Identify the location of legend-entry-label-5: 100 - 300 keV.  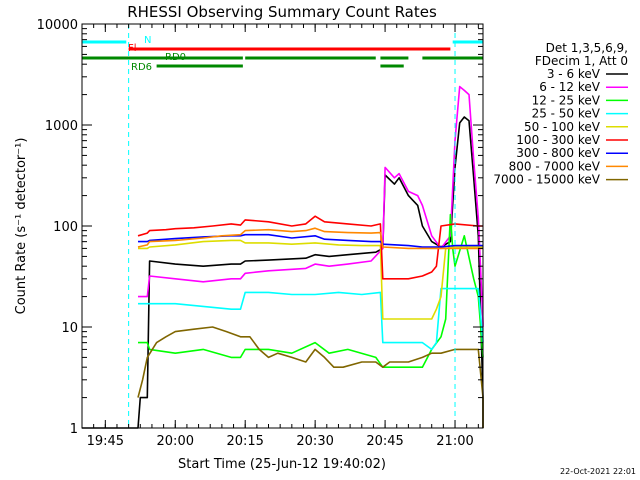
(558, 140).